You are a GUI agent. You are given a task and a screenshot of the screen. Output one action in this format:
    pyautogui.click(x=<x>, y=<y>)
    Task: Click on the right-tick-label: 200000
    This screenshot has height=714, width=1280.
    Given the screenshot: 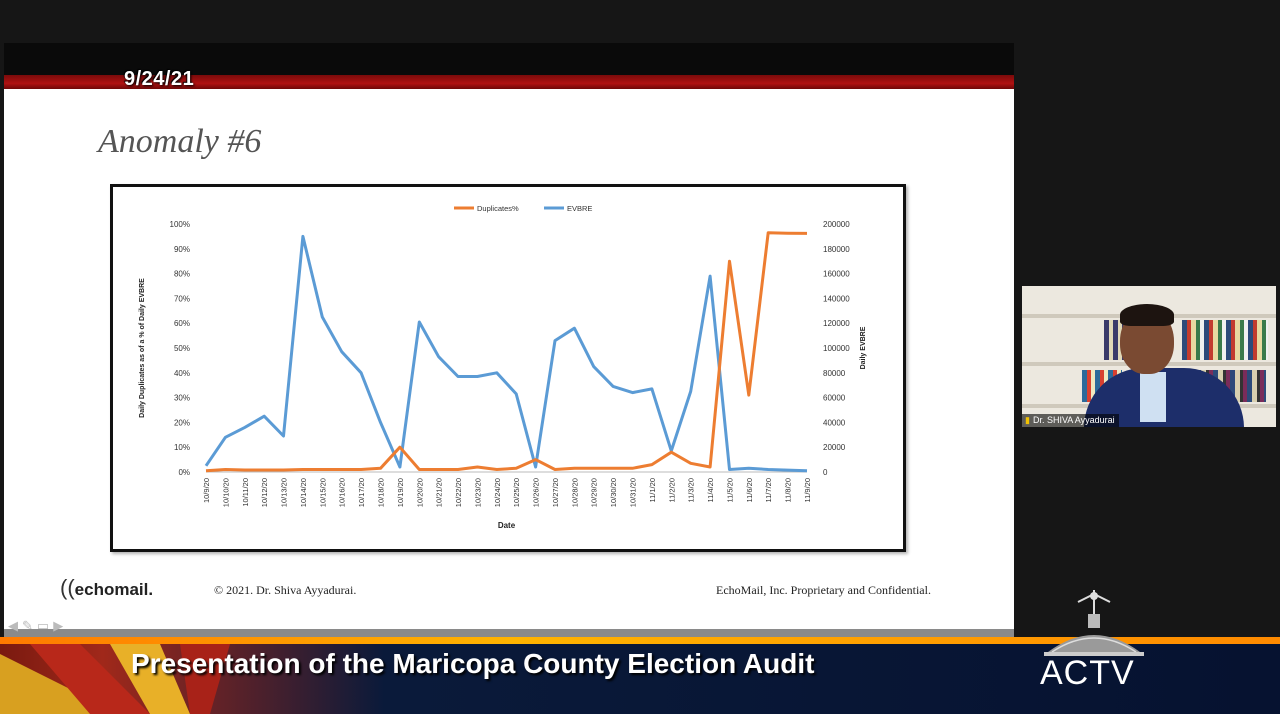 What is the action you would take?
    pyautogui.click(x=836, y=224)
    